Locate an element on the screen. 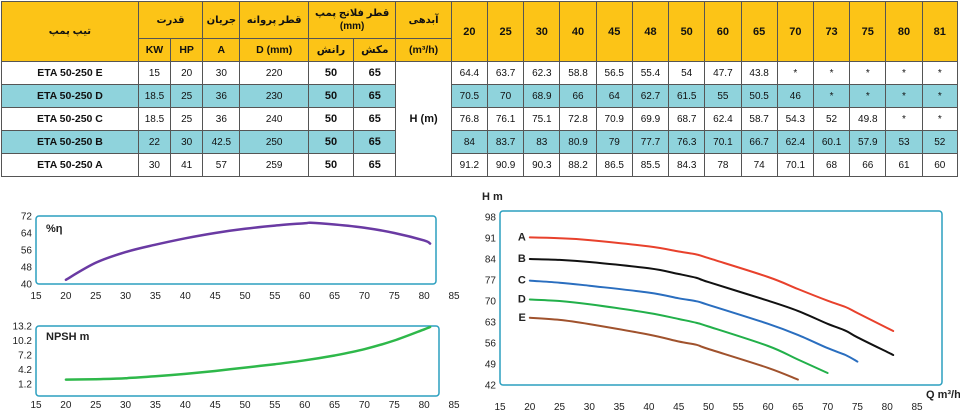  head-value-cell: 64 is located at coordinates (614, 96).